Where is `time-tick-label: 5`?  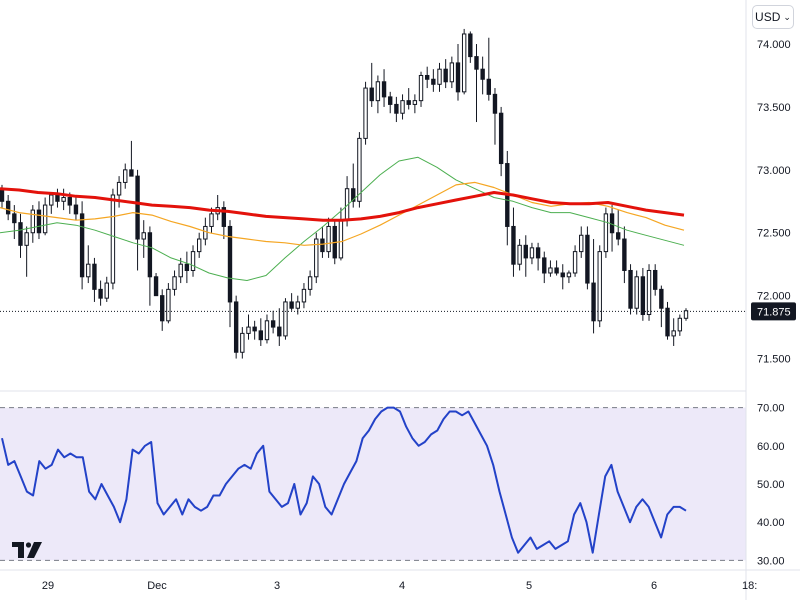
time-tick-label: 5 is located at coordinates (529, 586).